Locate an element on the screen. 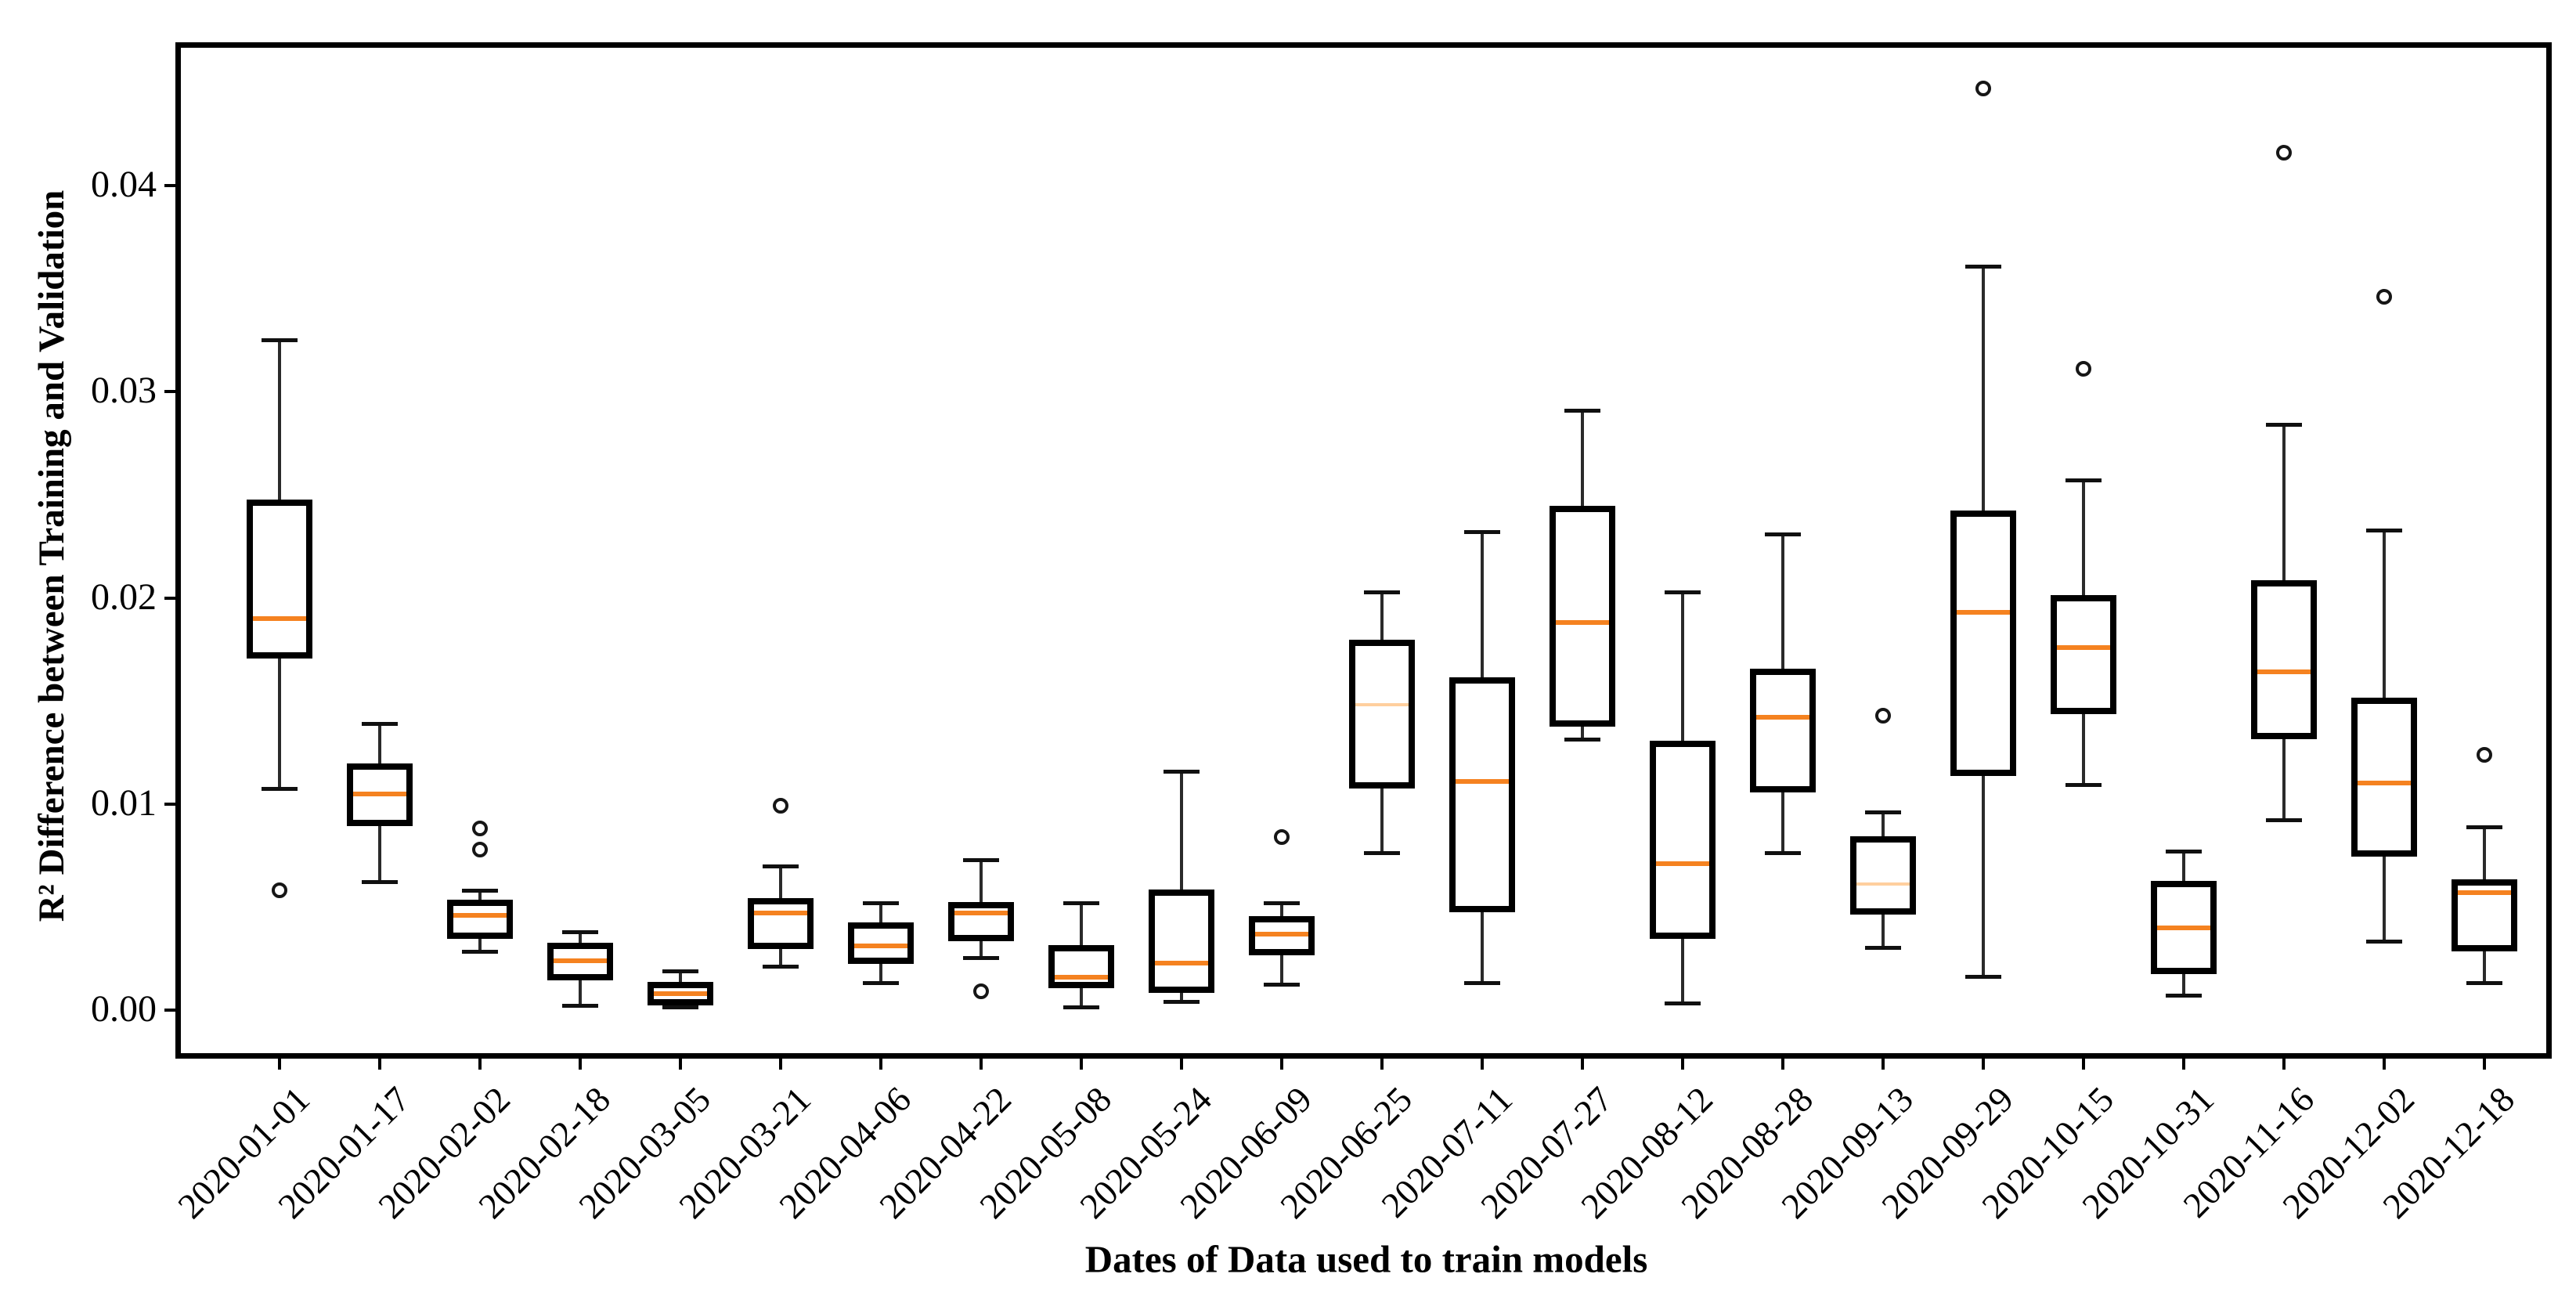  x-axis-label: Dates of Data used to train models is located at coordinates (1366, 1259).